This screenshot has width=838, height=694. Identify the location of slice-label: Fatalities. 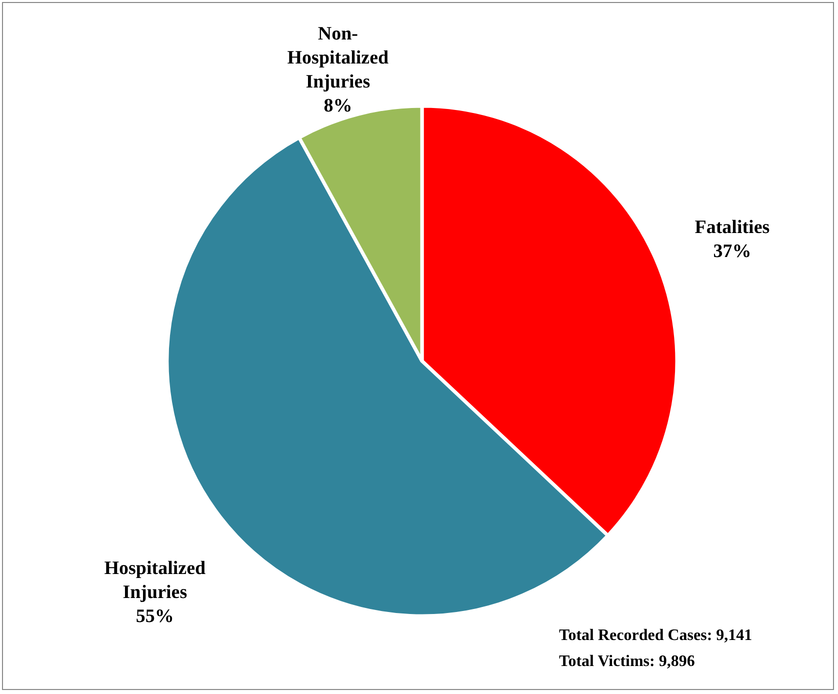
(732, 227).